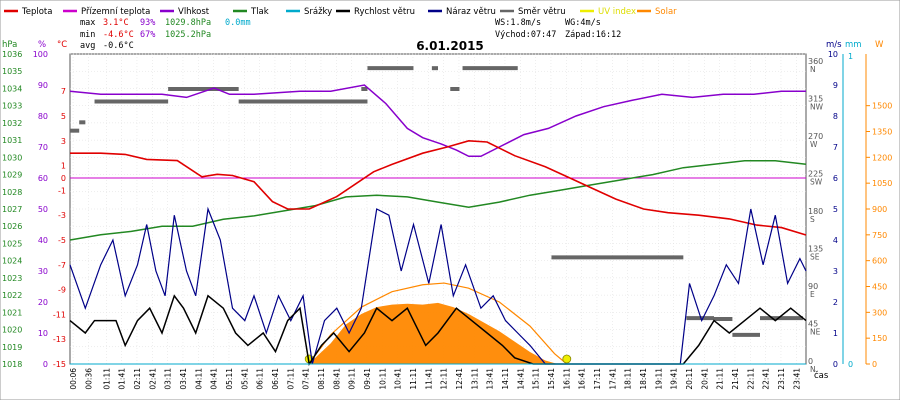 The width and height of the screenshot is (900, 404). What do you see at coordinates (835, 147) in the screenshot?
I see `ms-tick-label: 7` at bounding box center [835, 147].